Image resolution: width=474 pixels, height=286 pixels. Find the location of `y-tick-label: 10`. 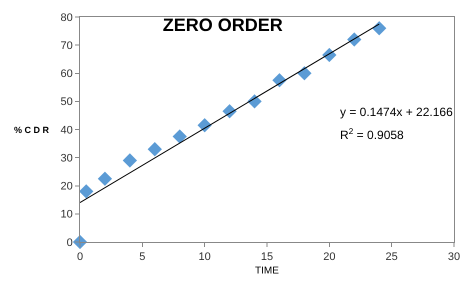

y-tick-label: 10 is located at coordinates (66, 214).